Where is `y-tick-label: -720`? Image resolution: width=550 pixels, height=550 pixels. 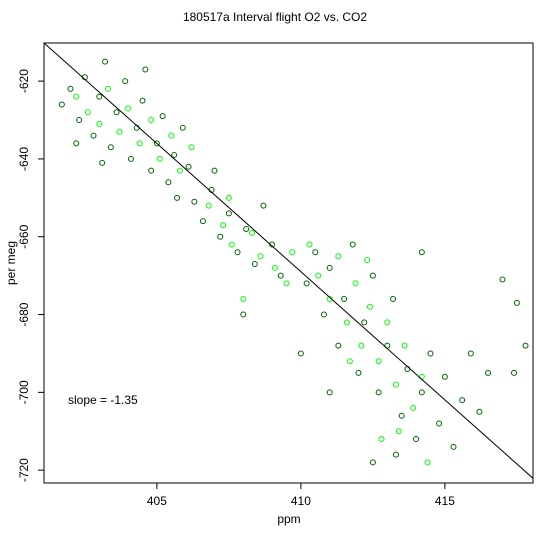 y-tick-label: -720 is located at coordinates (24, 470).